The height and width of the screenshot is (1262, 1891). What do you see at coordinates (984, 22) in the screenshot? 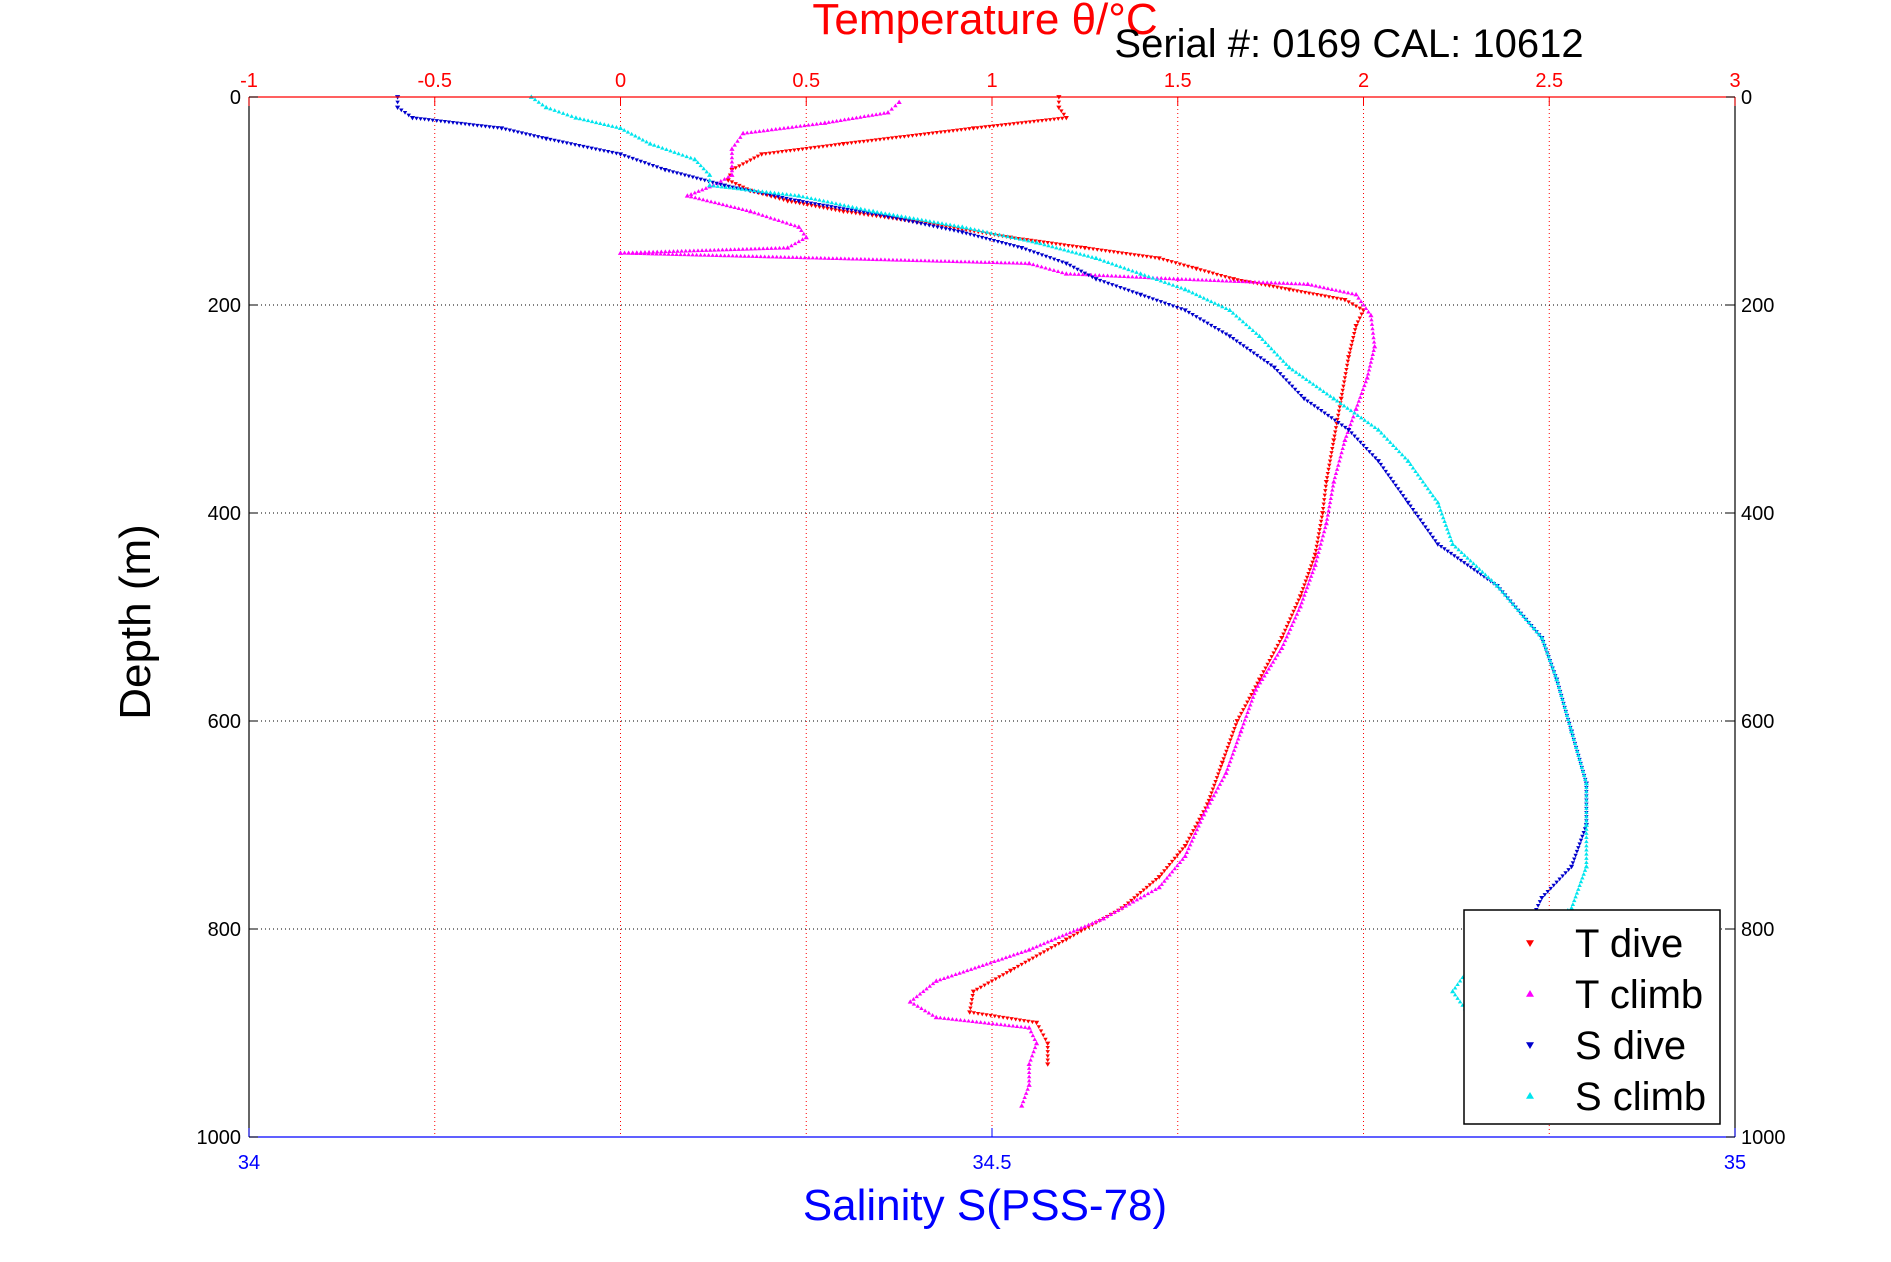
I see `top-axis-title: Temperature θ/°C` at bounding box center [984, 22].